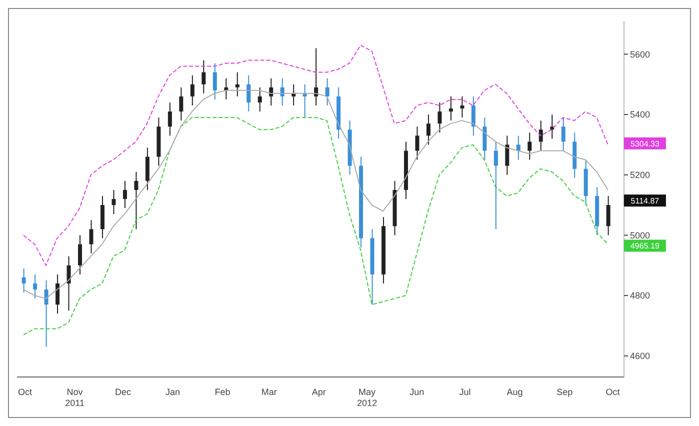 Image resolution: width=699 pixels, height=426 pixels. What do you see at coordinates (645, 201) in the screenshot?
I see `annotation: 5114.87` at bounding box center [645, 201].